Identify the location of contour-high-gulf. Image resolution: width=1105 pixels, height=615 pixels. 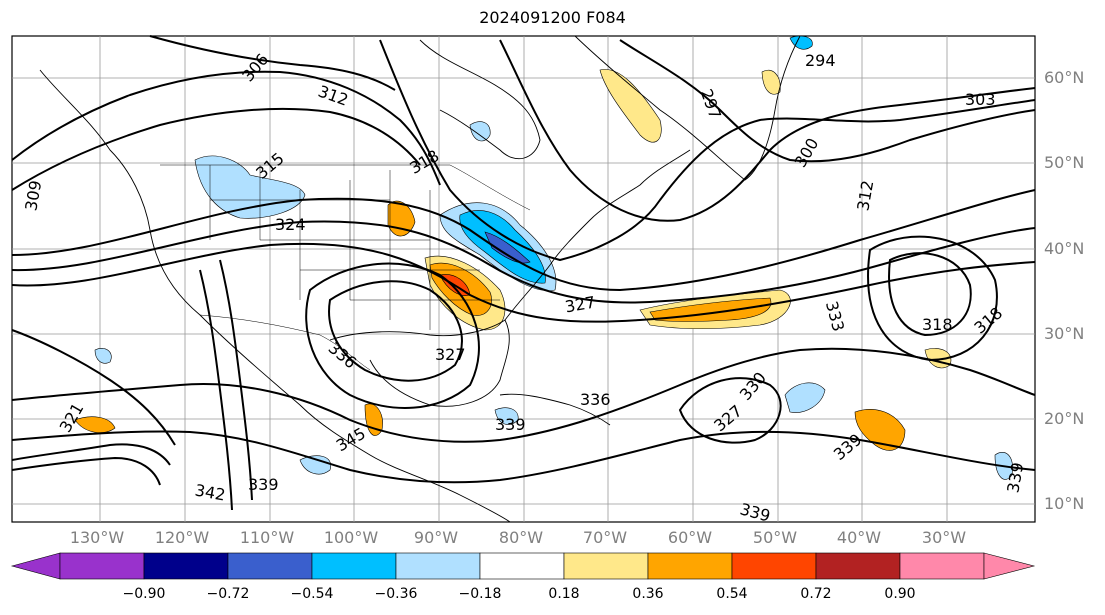
(395, 331).